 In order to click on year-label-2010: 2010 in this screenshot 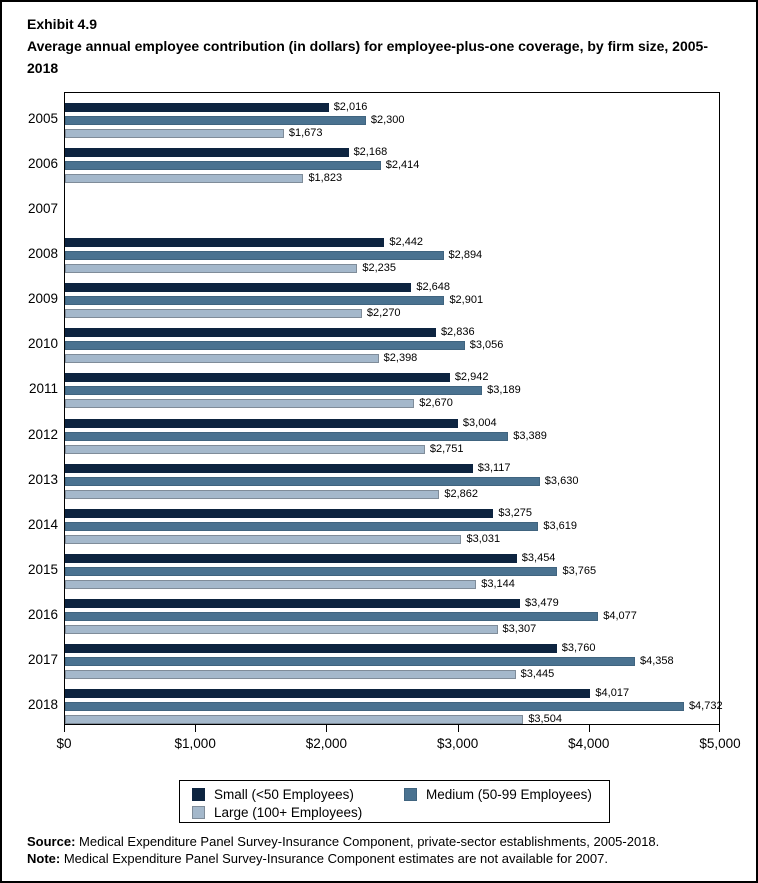, I will do `click(42, 344)`.